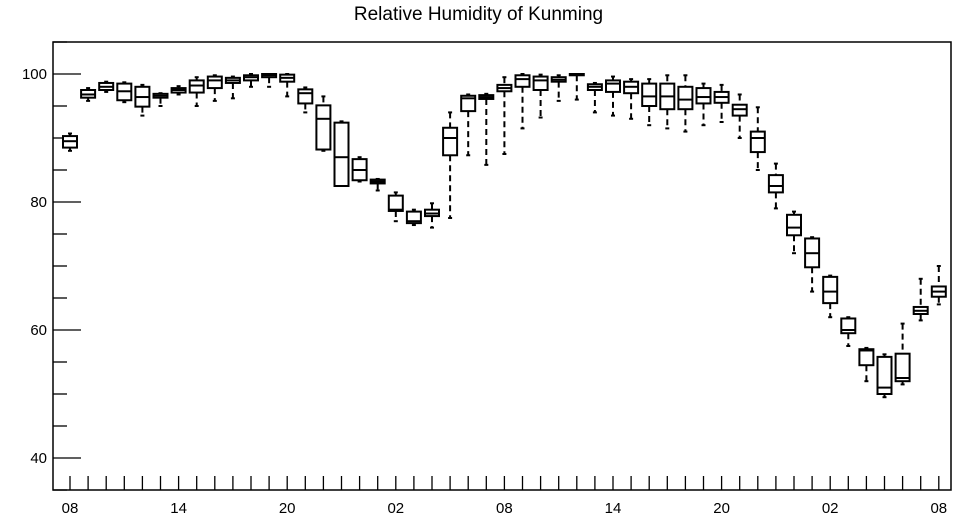  What do you see at coordinates (34, 74) in the screenshot?
I see `y-tick-label: 100` at bounding box center [34, 74].